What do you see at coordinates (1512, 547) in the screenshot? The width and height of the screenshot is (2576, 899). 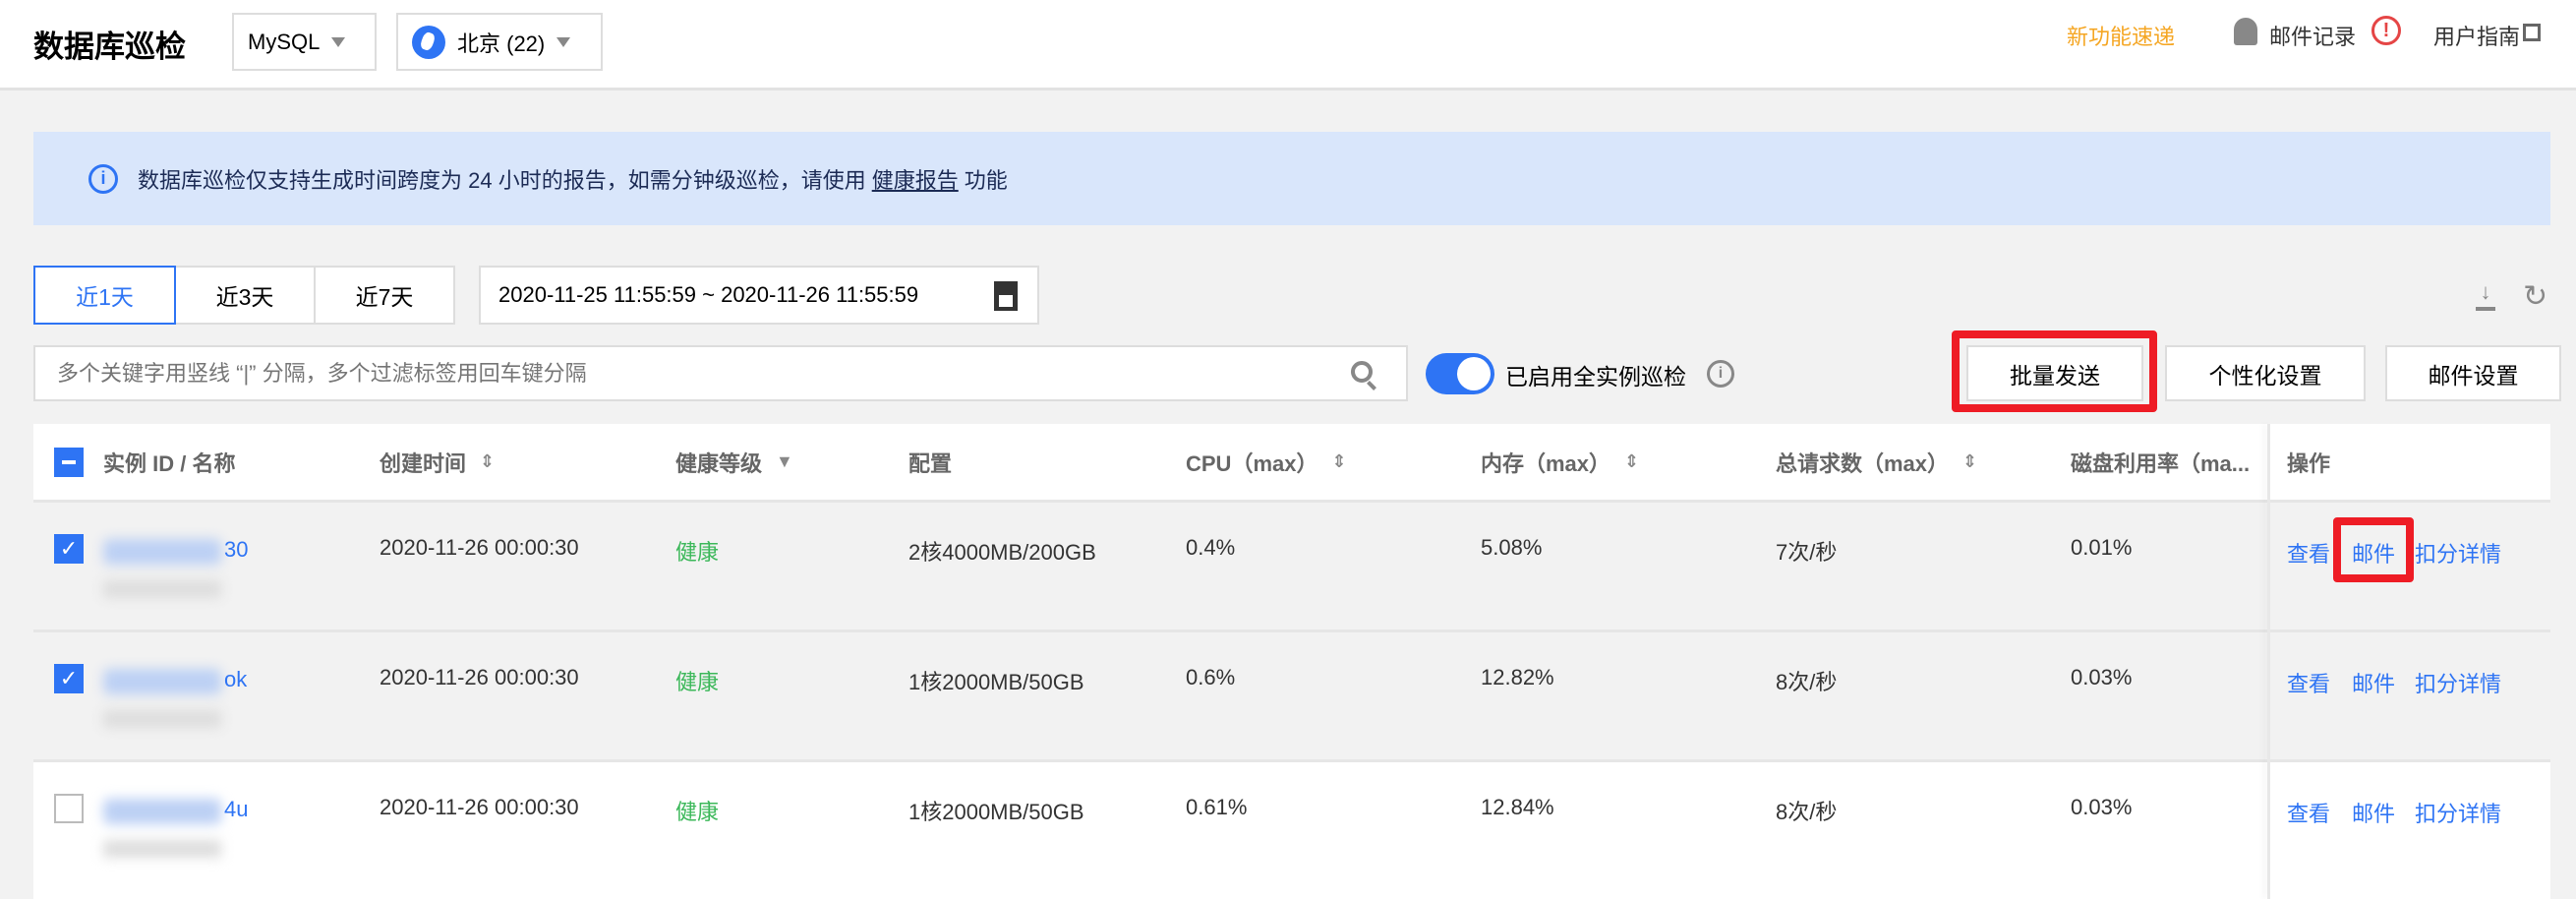 I see `cell-mem: 5.08%` at bounding box center [1512, 547].